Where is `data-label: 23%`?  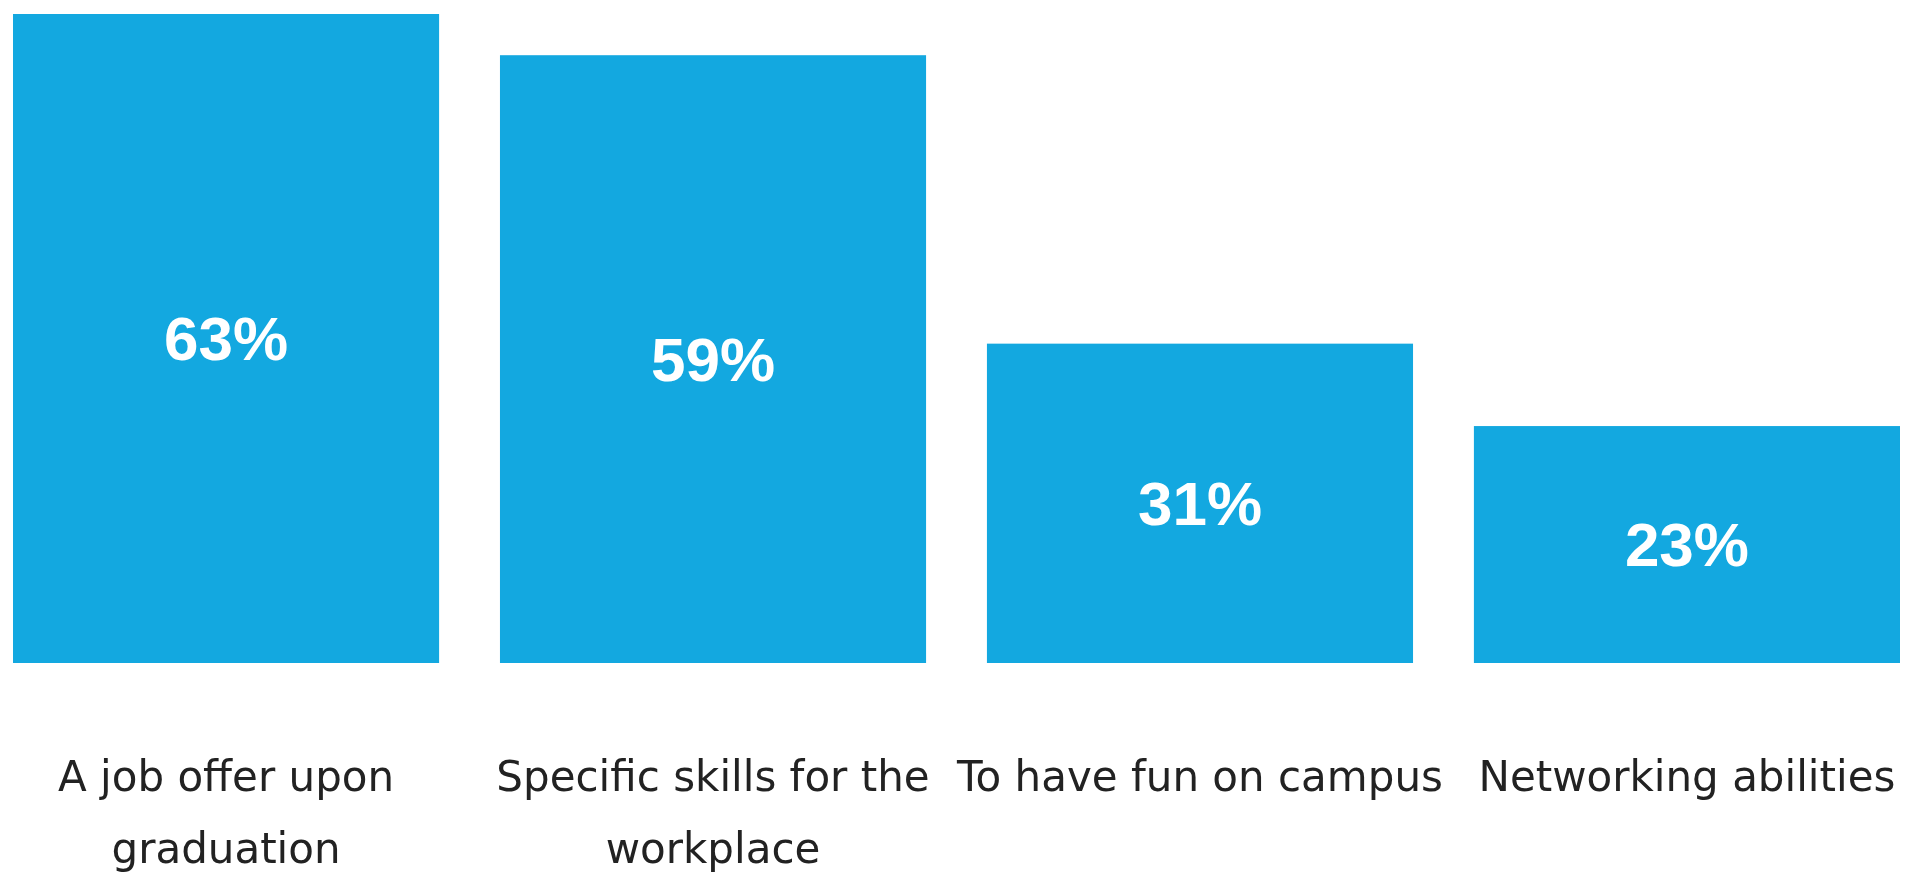 data-label: 23% is located at coordinates (1686, 545).